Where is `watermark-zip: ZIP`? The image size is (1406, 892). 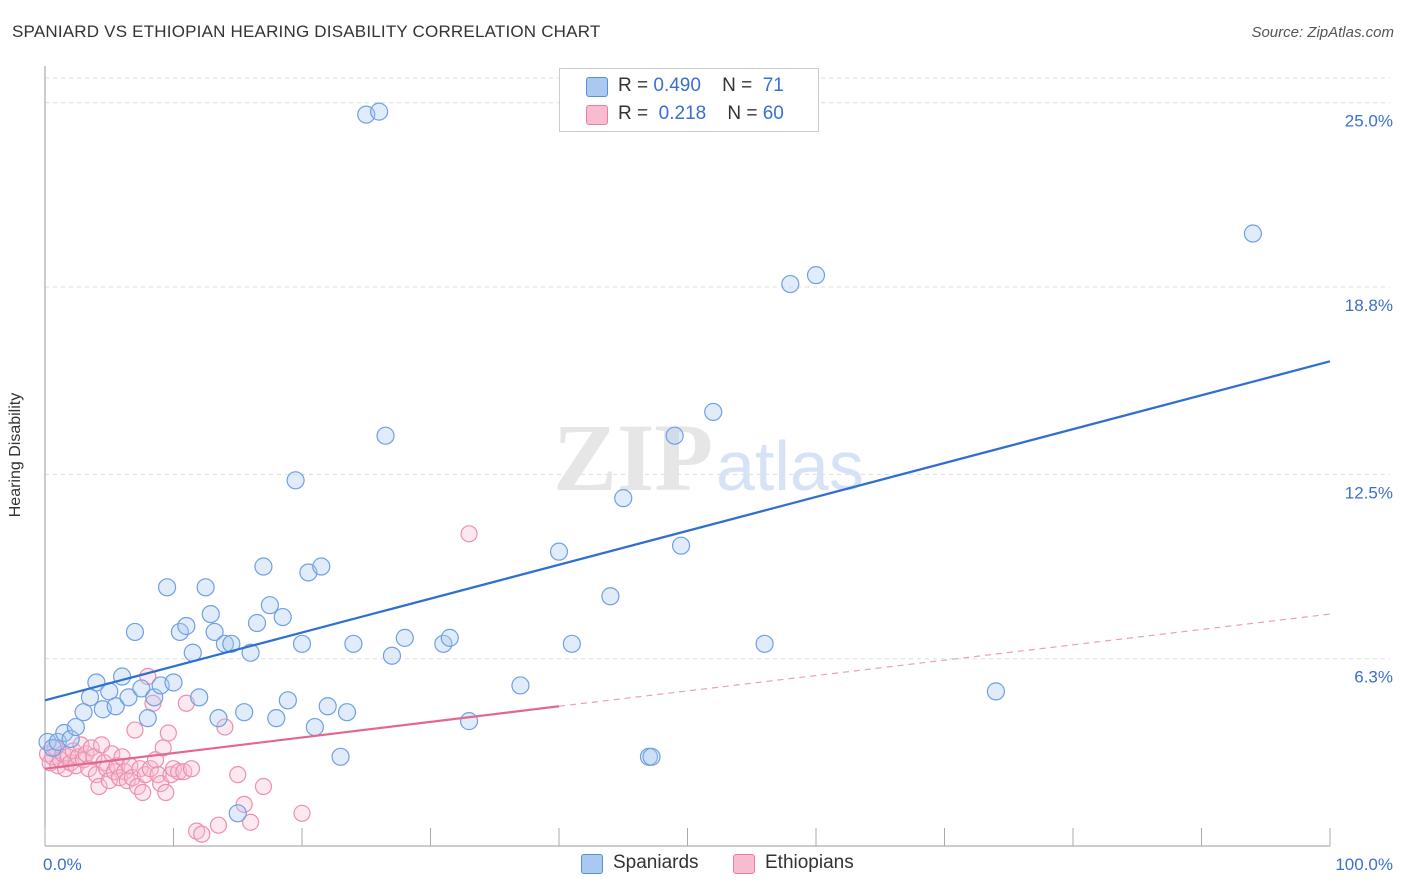 watermark-zip: ZIP is located at coordinates (633, 457).